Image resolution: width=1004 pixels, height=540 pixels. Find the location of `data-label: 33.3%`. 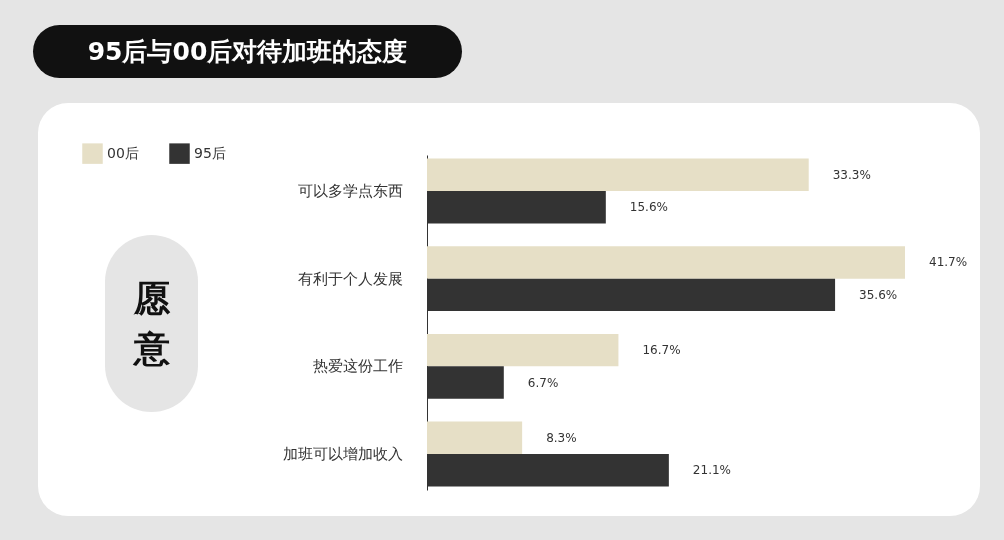

data-label: 33.3% is located at coordinates (851, 174).